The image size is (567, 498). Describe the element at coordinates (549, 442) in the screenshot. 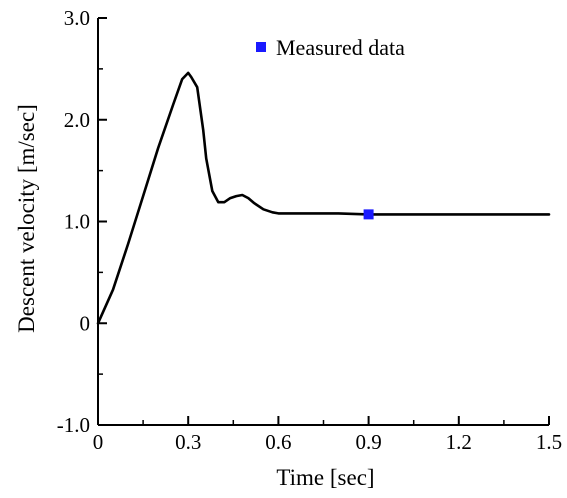

I see `x-tick-label: 1.5` at that location.